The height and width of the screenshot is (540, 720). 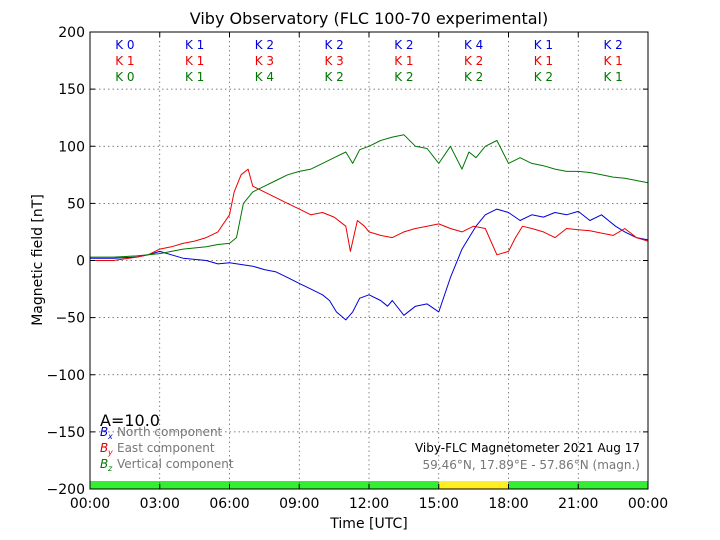 What do you see at coordinates (70, 319) in the screenshot?
I see `y-tick-label: −50` at bounding box center [70, 319].